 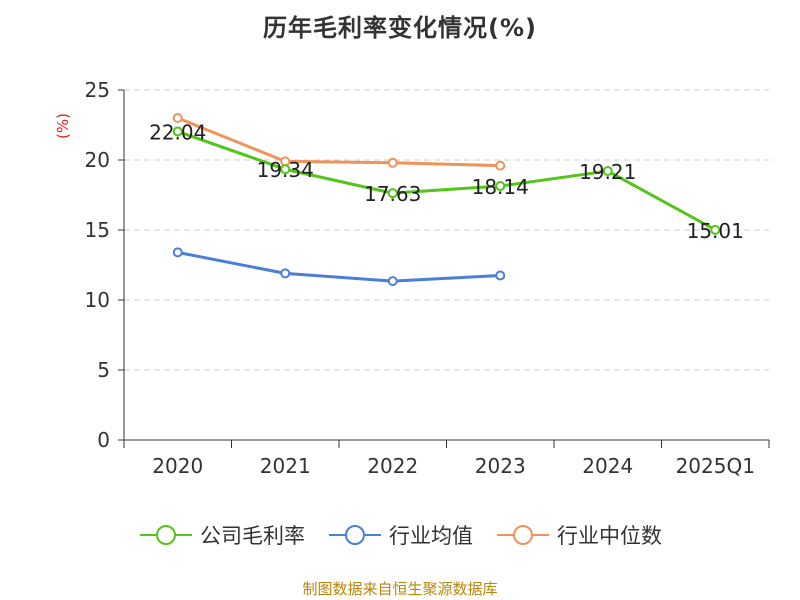 I want to click on y-tick-label: 15, so click(x=97, y=230).